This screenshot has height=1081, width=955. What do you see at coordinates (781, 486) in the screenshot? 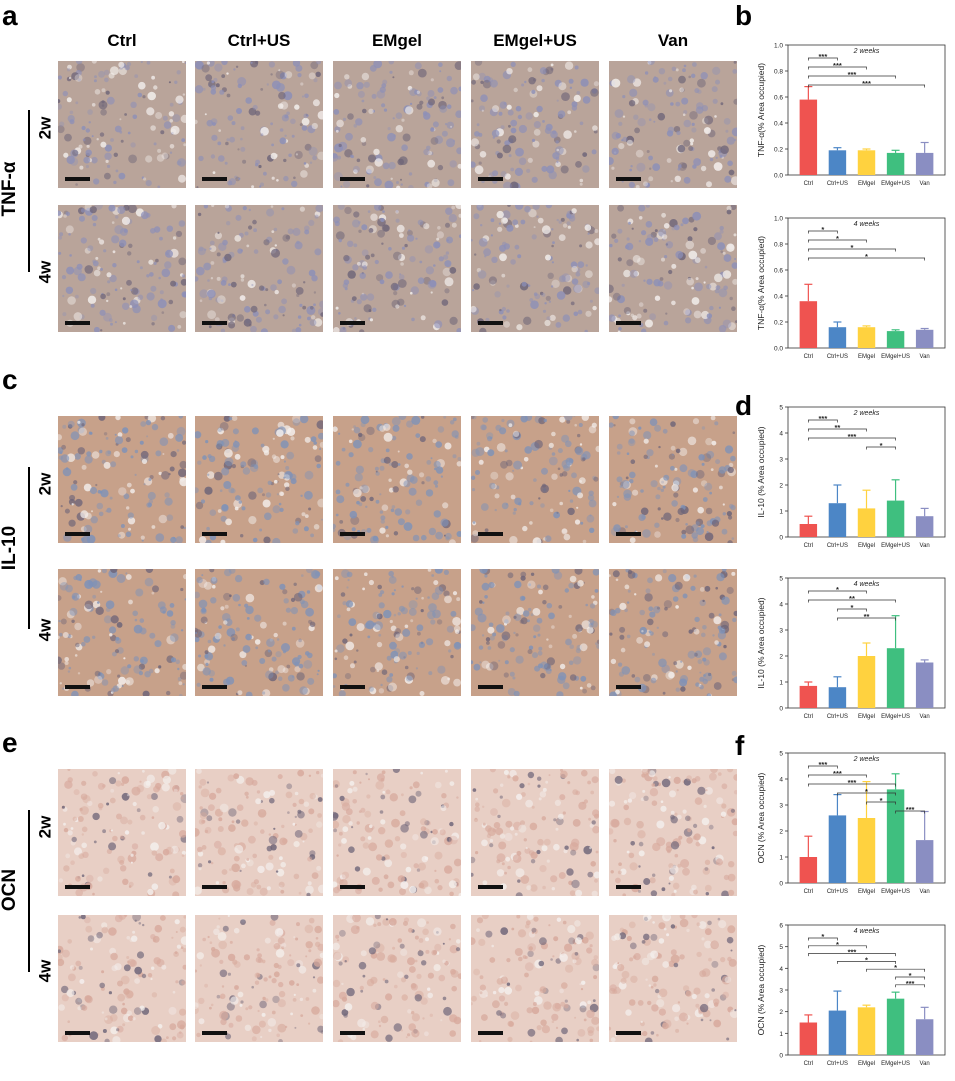
I see `y-tick-label: 2` at bounding box center [781, 486].